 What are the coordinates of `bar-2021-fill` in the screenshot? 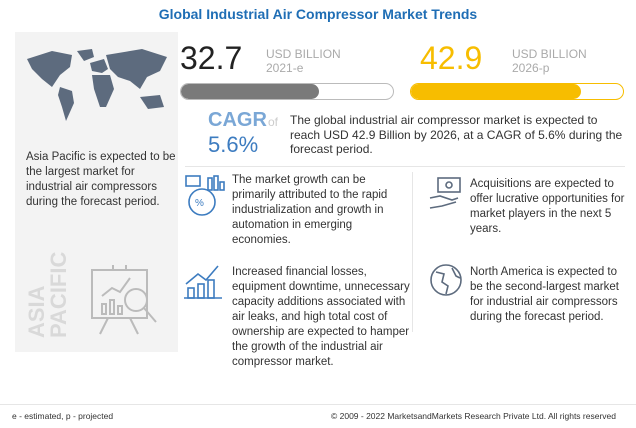 It's located at (250, 91).